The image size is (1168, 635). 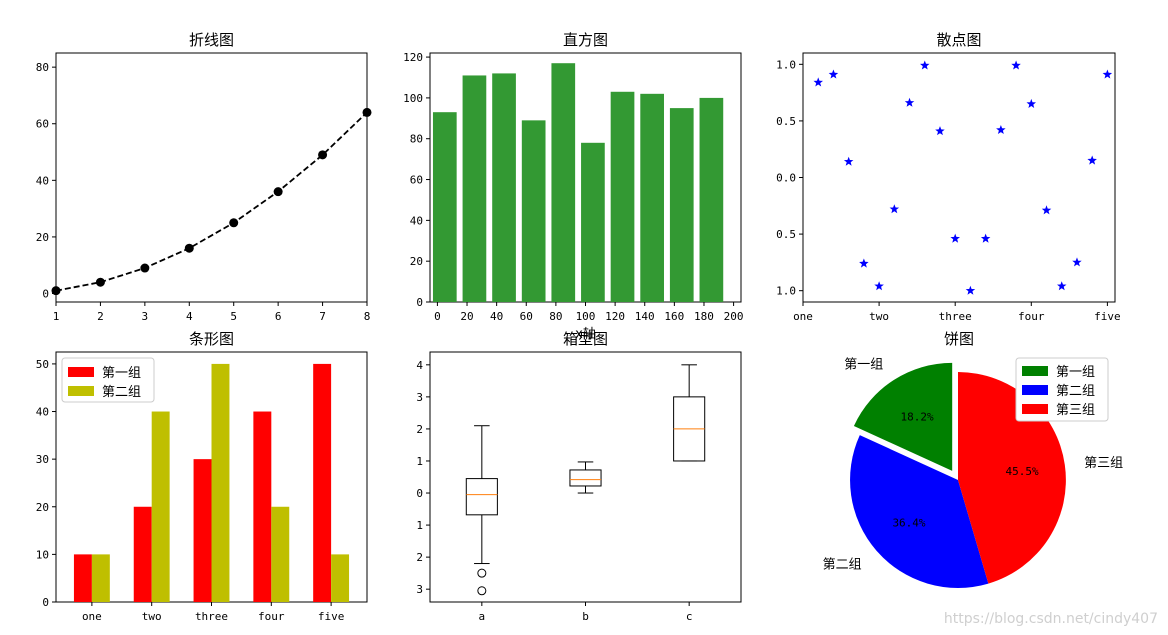 I want to click on bar-chart-x-tick-label: 160, so click(x=674, y=316).